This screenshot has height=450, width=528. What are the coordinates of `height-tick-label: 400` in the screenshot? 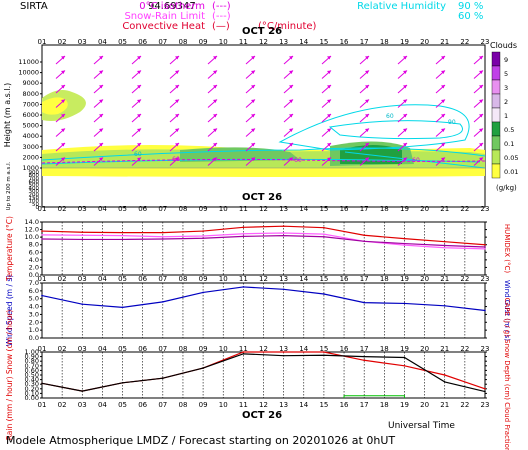 It's located at (34, 189).